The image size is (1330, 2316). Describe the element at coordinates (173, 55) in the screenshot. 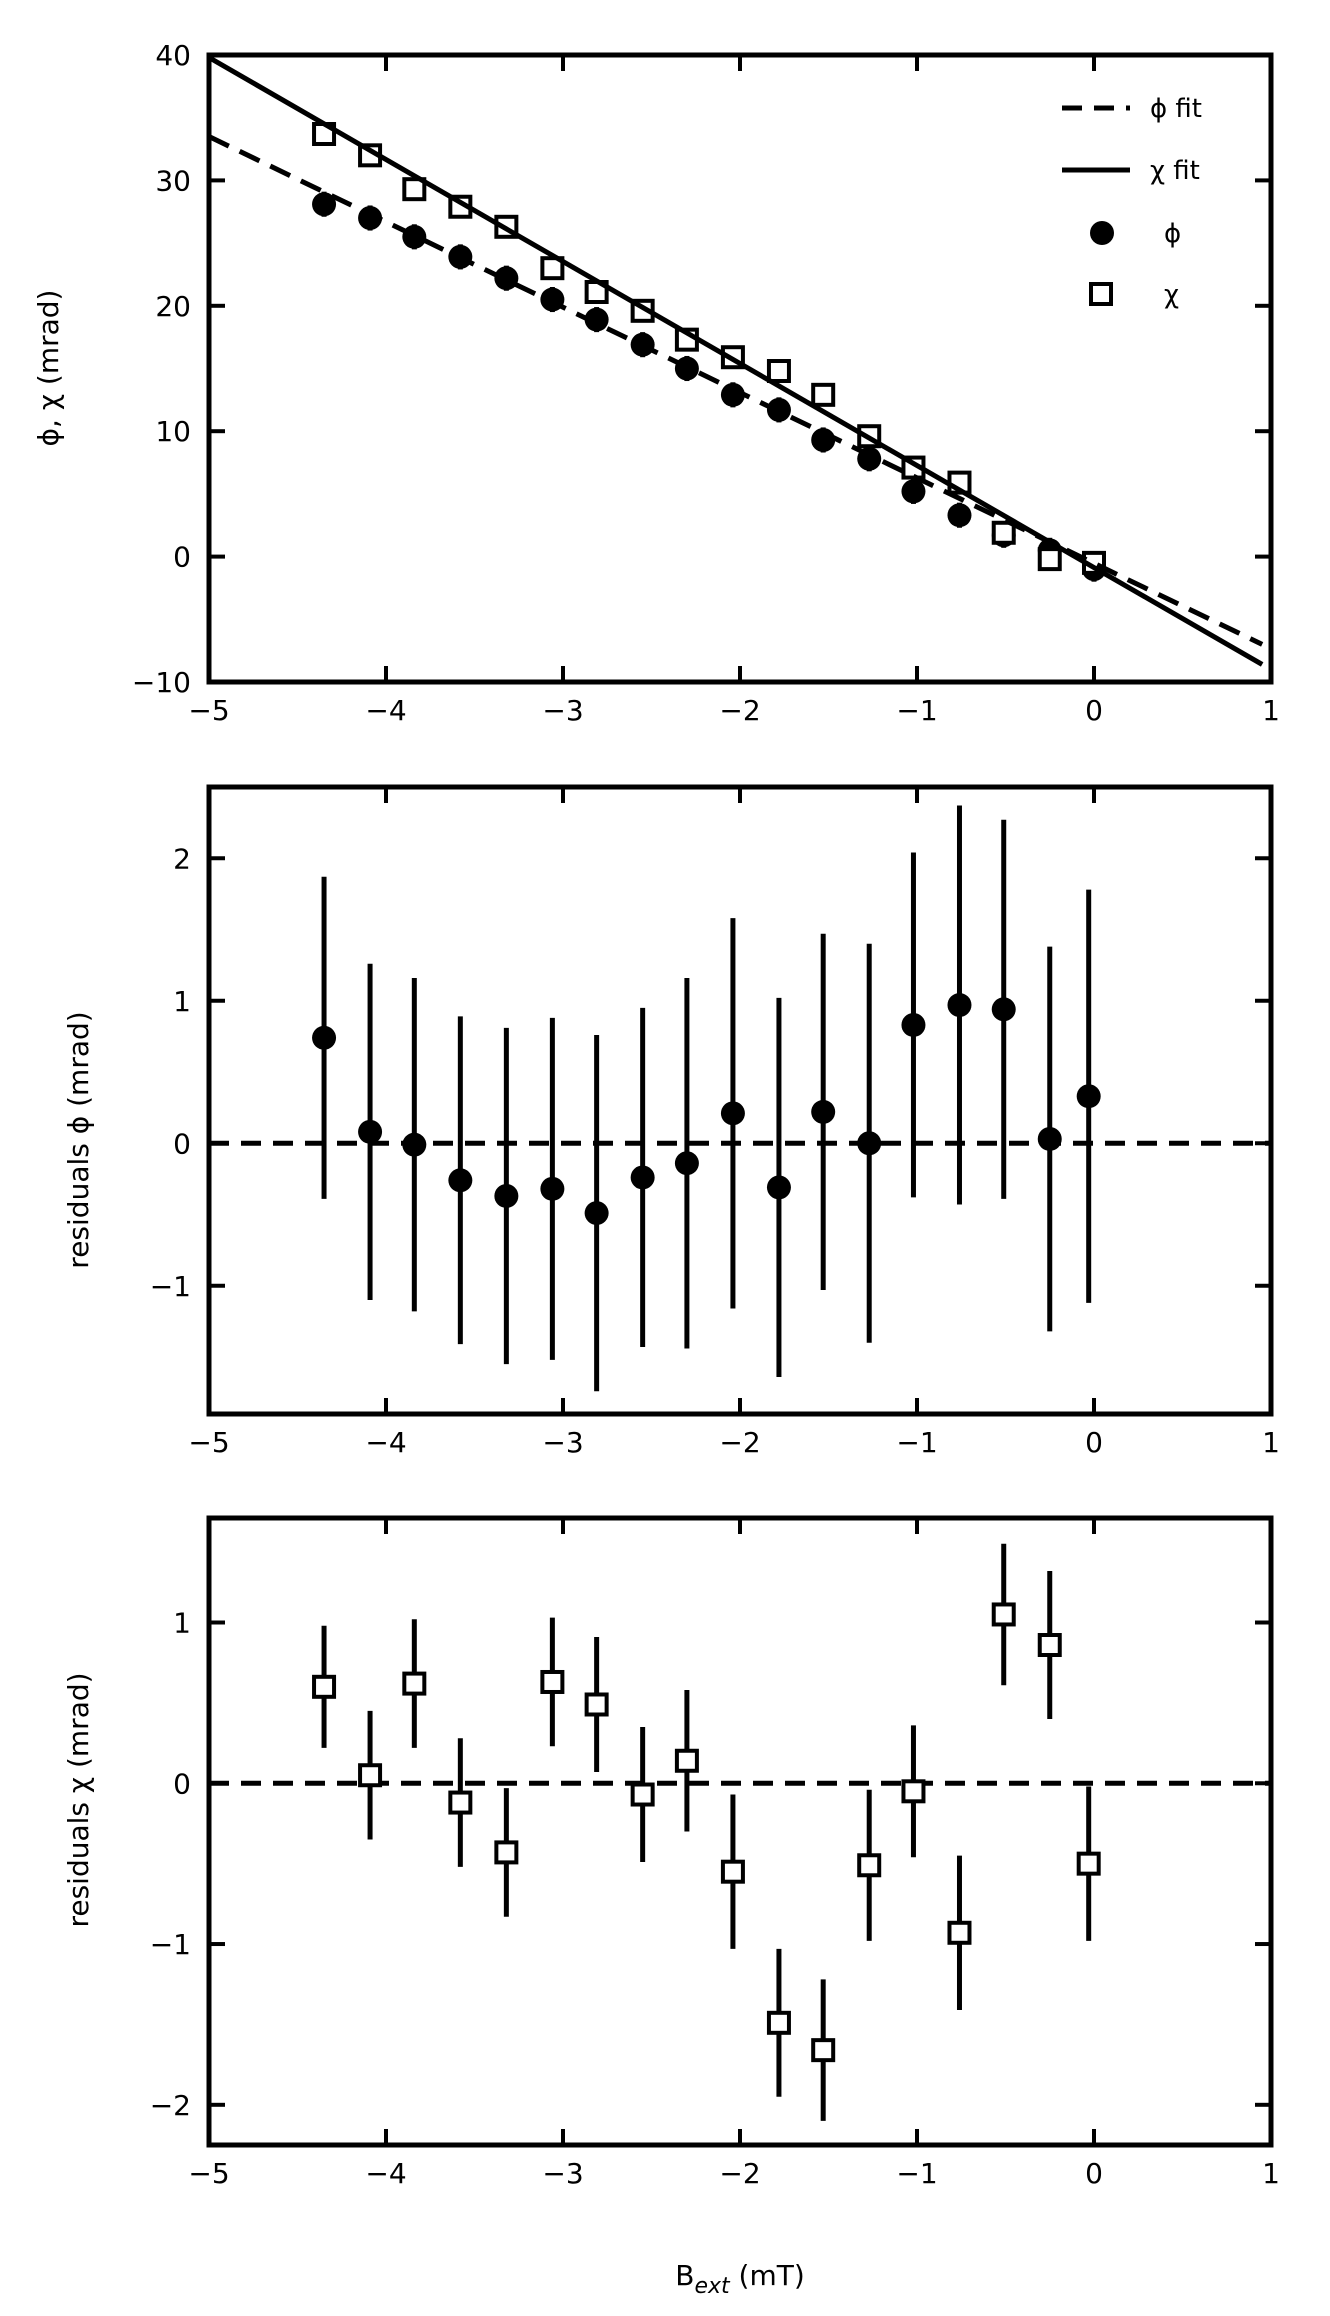

I see `y-tick-label: 40` at that location.